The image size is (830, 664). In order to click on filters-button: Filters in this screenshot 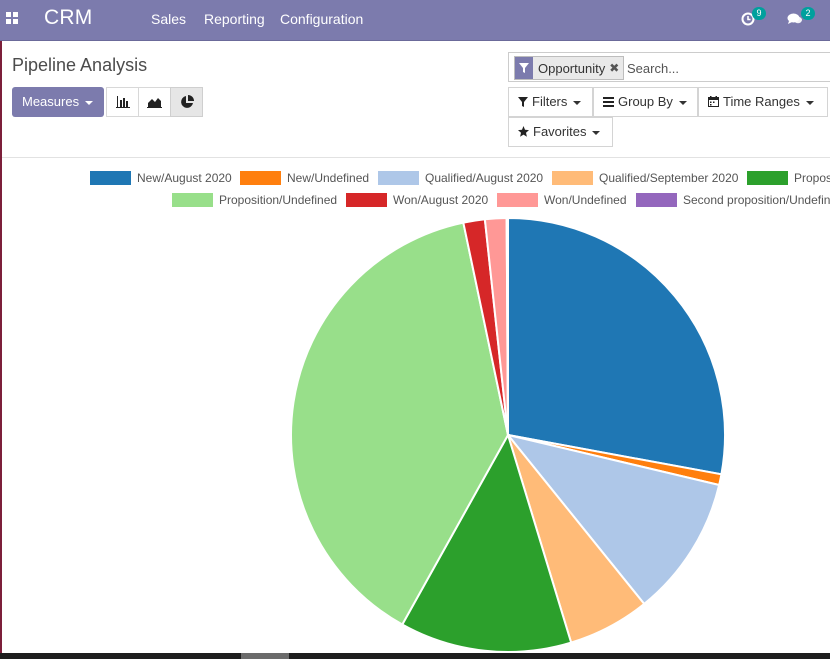, I will do `click(550, 102)`.